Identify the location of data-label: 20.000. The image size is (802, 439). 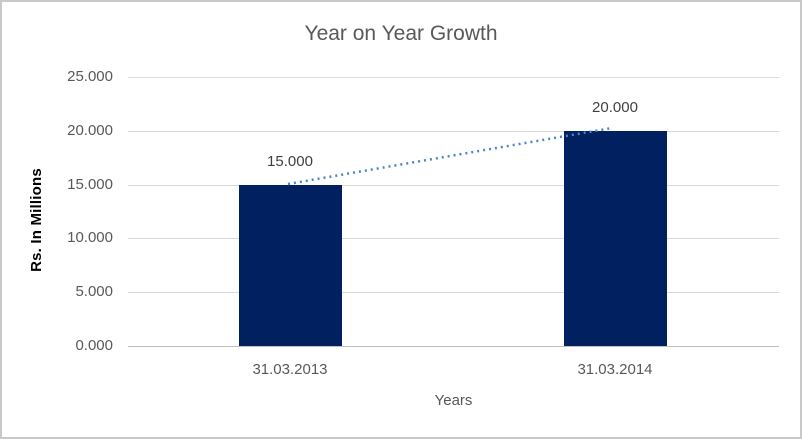
(615, 107).